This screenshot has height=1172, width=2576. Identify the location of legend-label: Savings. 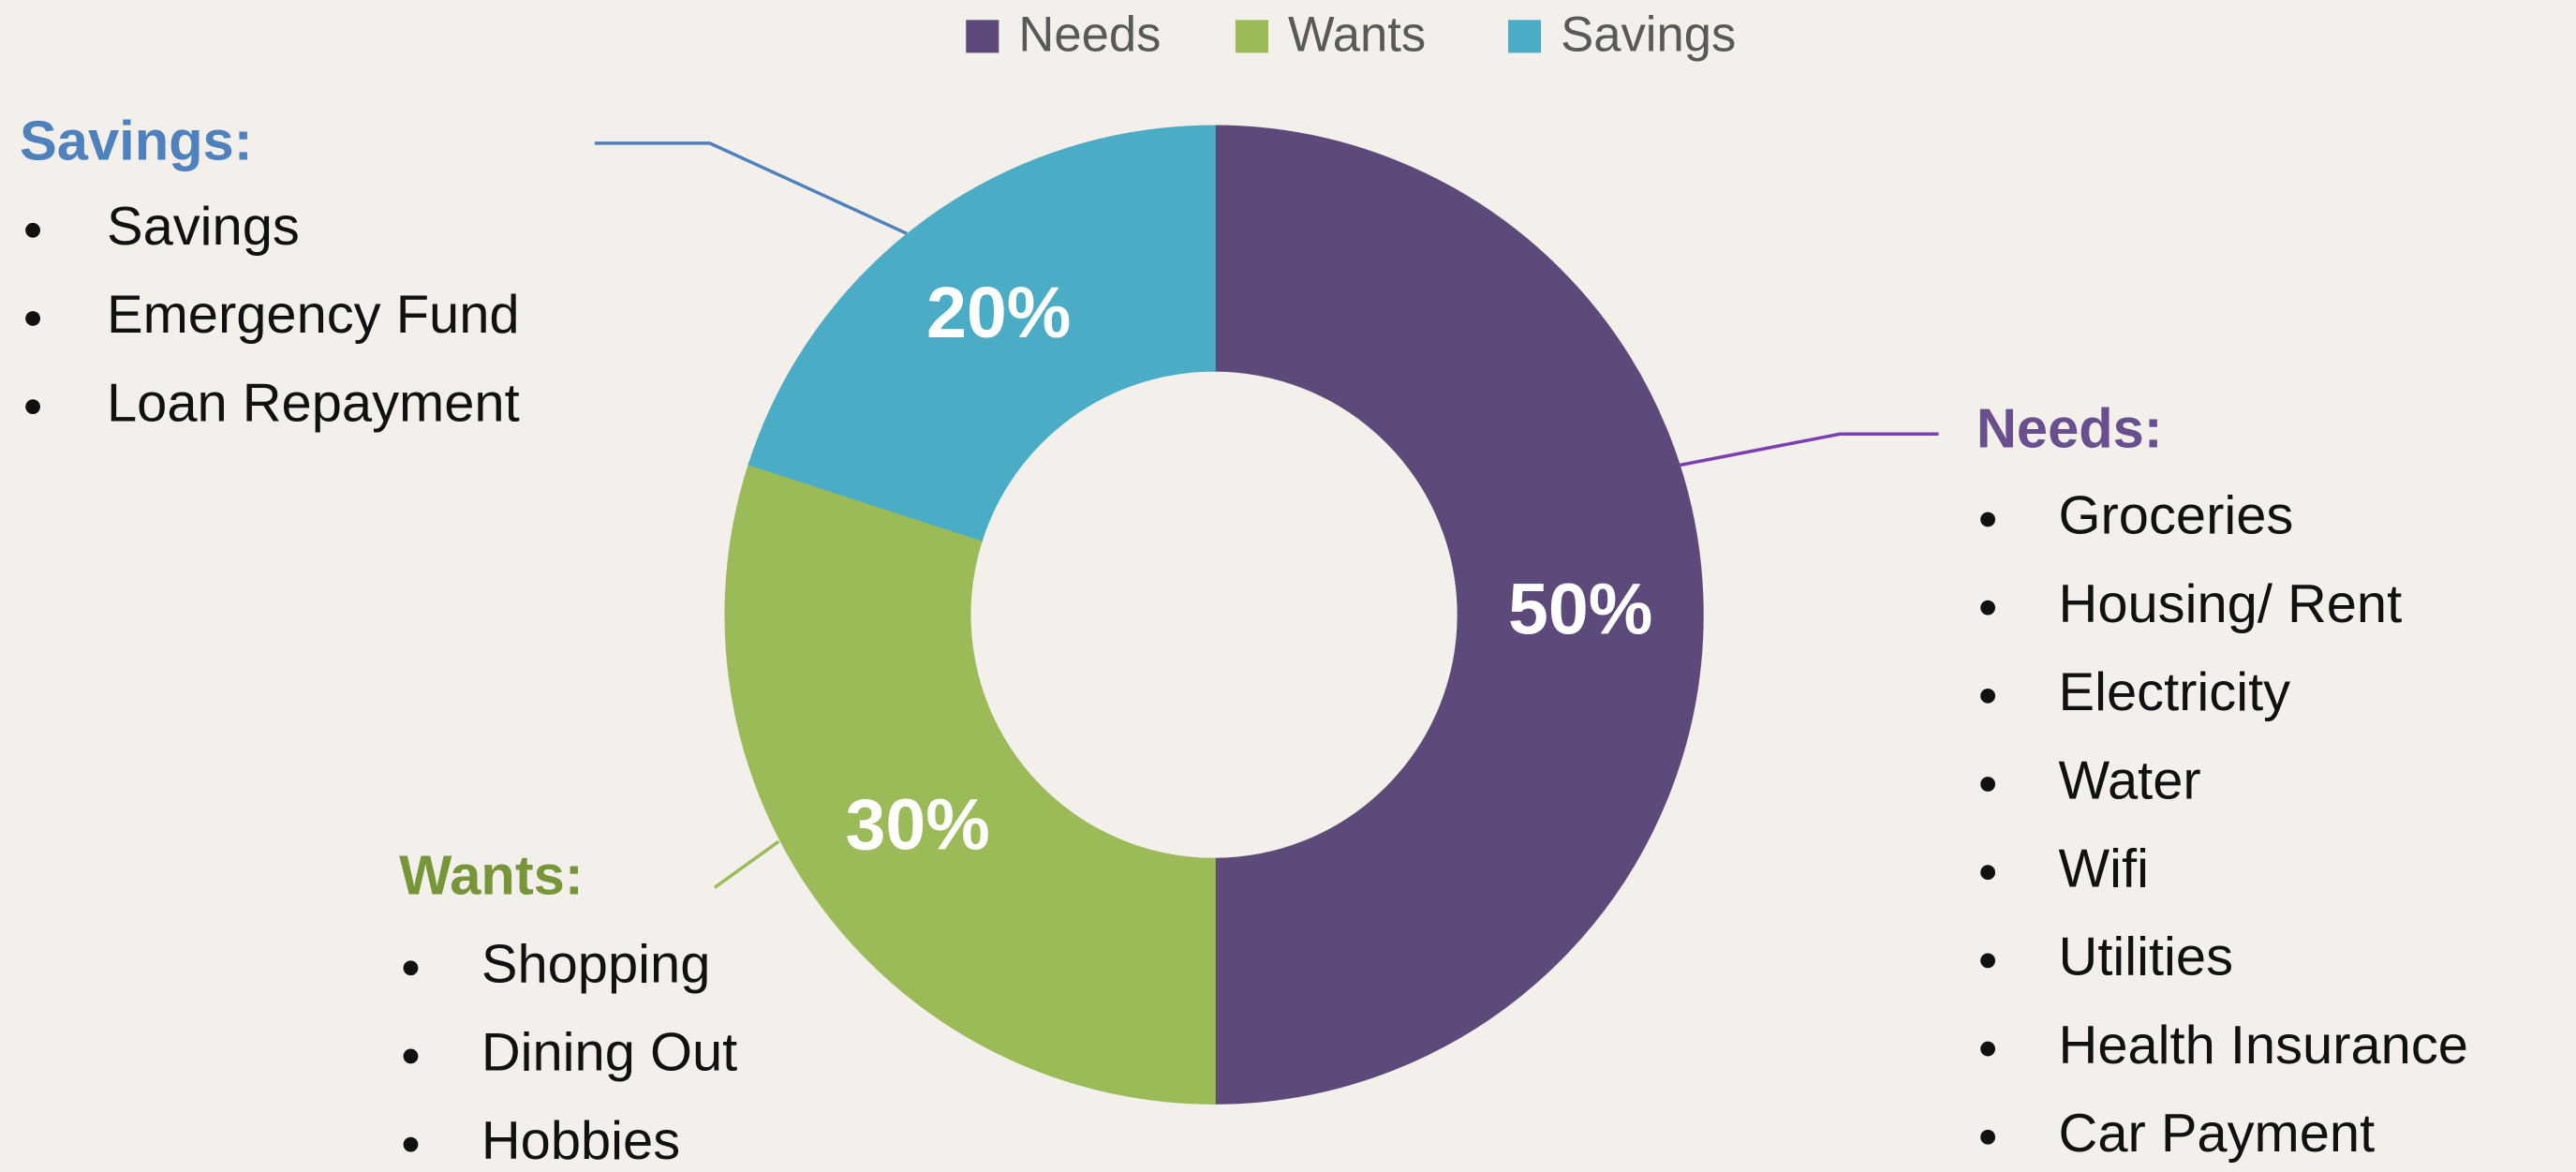
(1649, 34).